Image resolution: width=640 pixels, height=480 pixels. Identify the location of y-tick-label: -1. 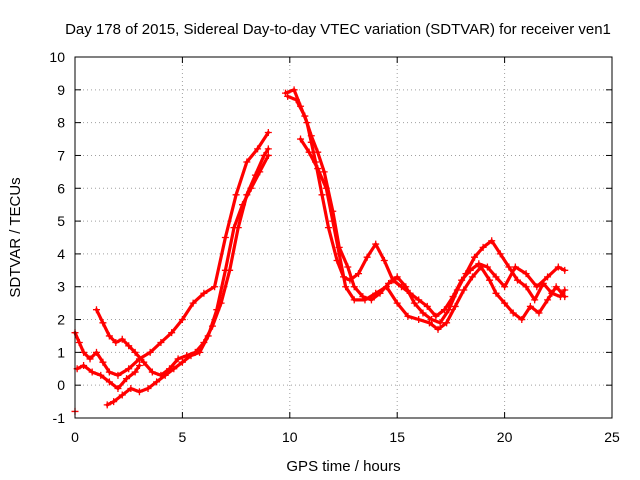
(59, 418).